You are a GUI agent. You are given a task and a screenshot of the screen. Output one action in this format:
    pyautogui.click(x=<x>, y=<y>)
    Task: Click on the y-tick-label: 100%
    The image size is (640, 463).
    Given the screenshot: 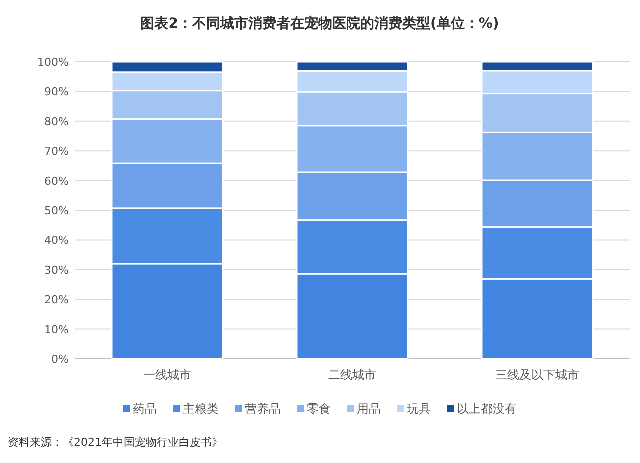 What is the action you would take?
    pyautogui.click(x=53, y=62)
    